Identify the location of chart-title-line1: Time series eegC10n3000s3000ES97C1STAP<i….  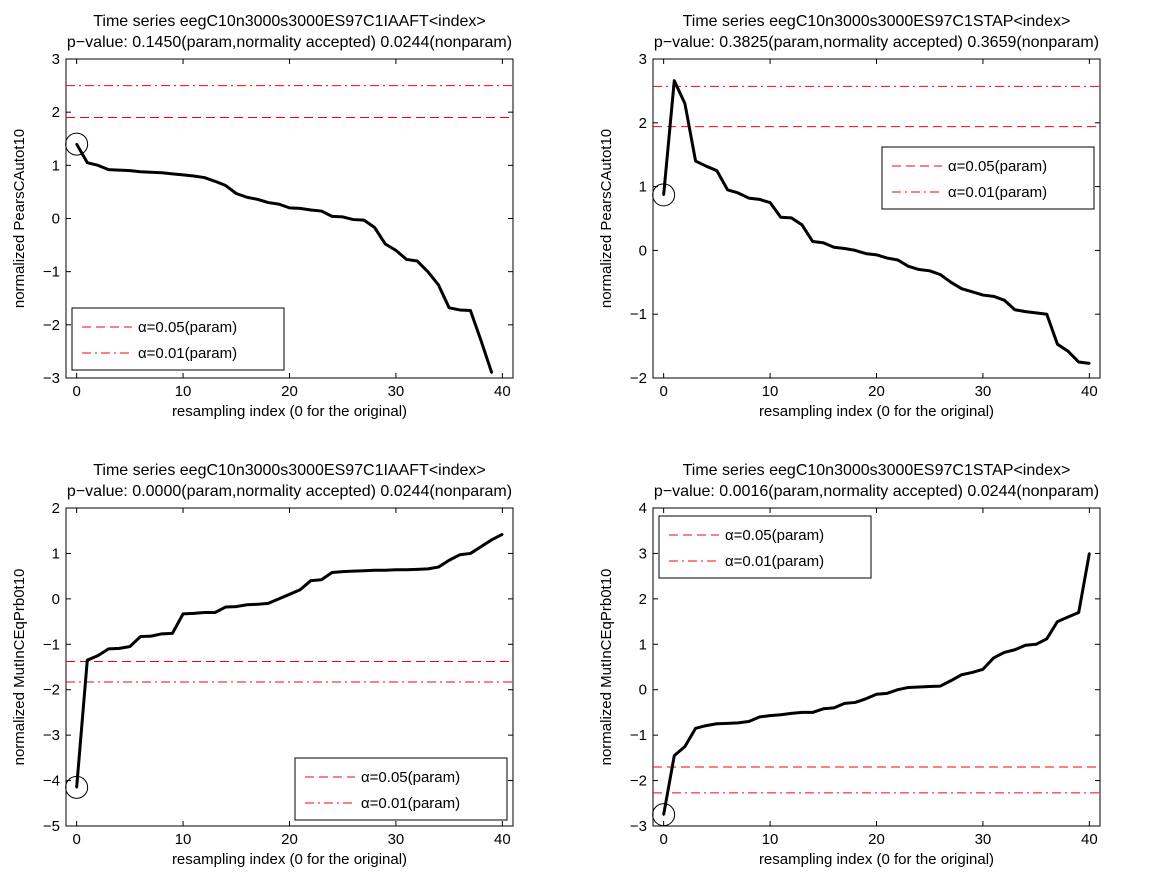
(877, 21).